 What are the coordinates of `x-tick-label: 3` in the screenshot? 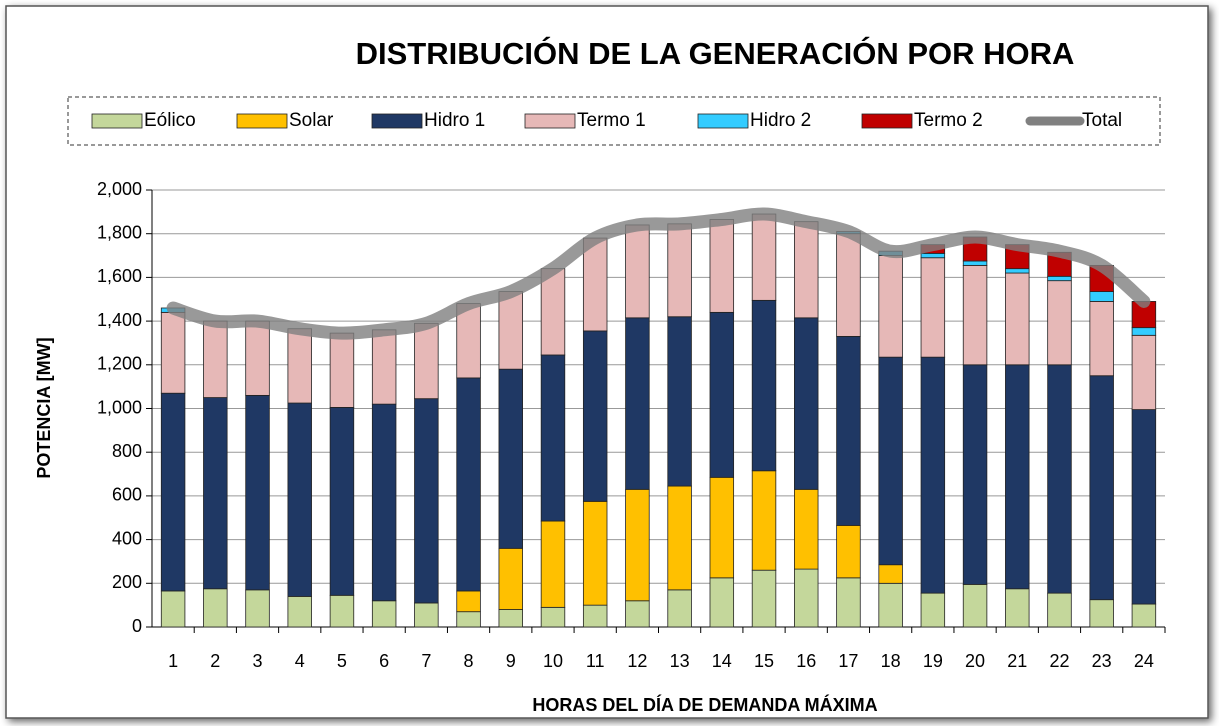 It's located at (258, 661).